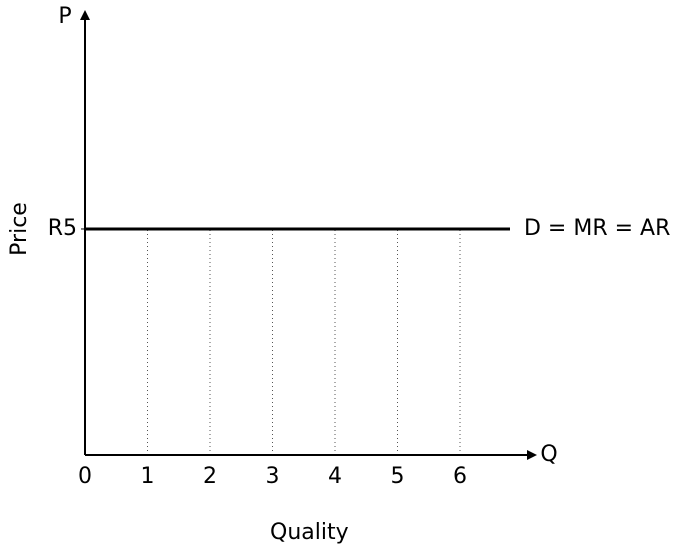  What do you see at coordinates (64, 16) in the screenshot?
I see `y-axis-name: P` at bounding box center [64, 16].